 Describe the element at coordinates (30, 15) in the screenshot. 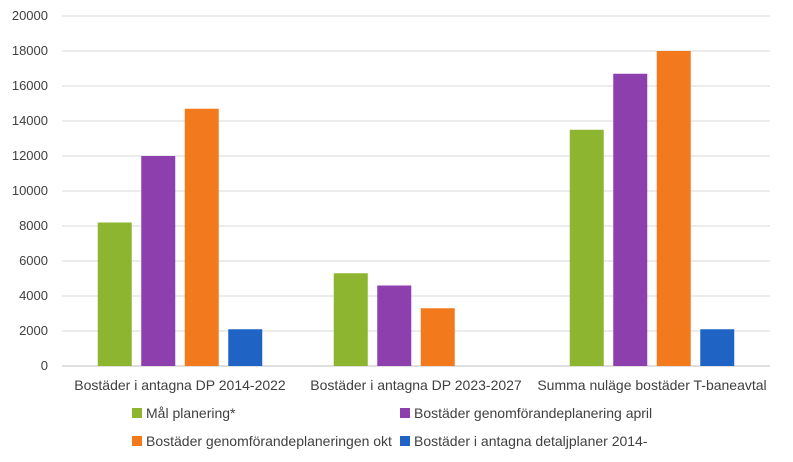

I see `y-tick-label: 20000` at that location.